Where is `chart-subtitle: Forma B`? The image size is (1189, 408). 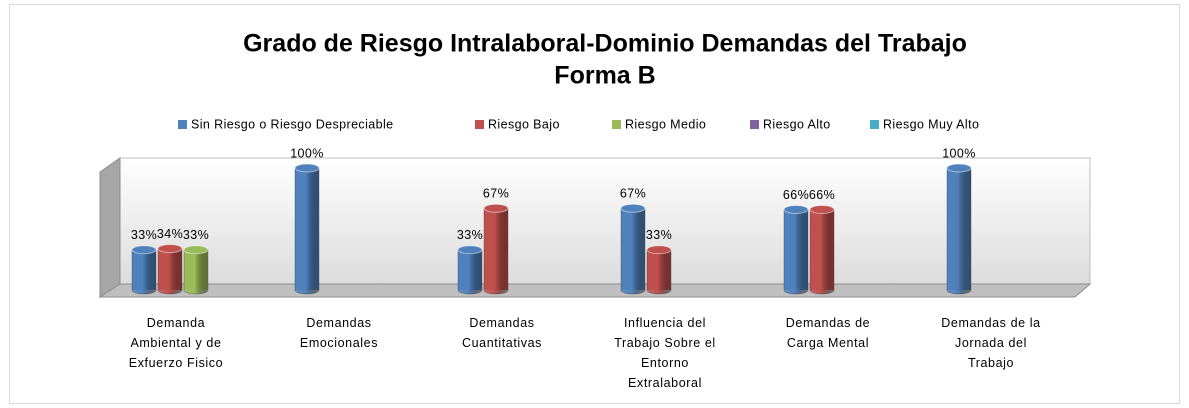 chart-subtitle: Forma B is located at coordinates (604, 76).